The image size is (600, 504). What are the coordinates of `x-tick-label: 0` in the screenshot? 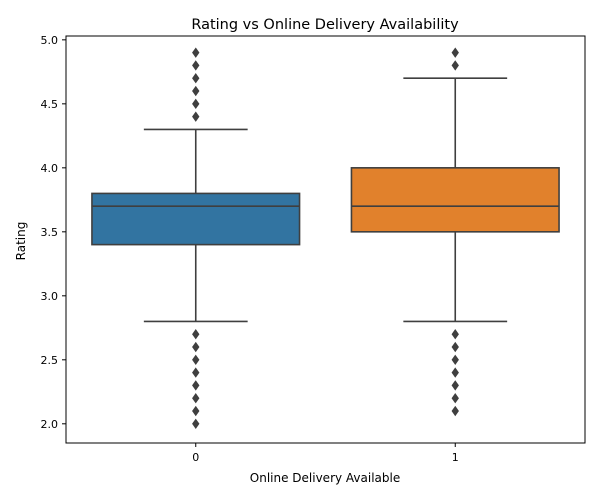 It's located at (195, 457).